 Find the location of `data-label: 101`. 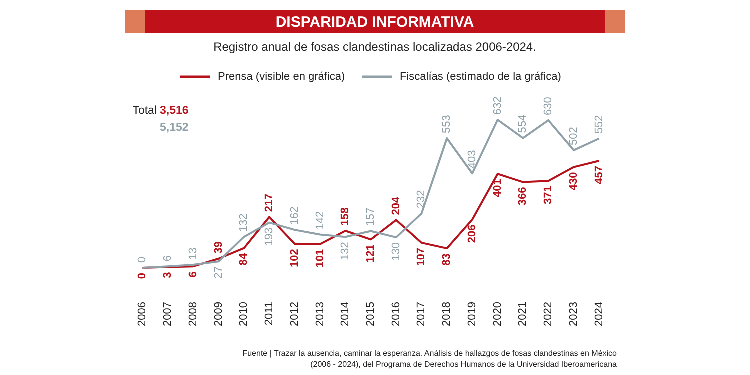

data-label: 101 is located at coordinates (320, 258).